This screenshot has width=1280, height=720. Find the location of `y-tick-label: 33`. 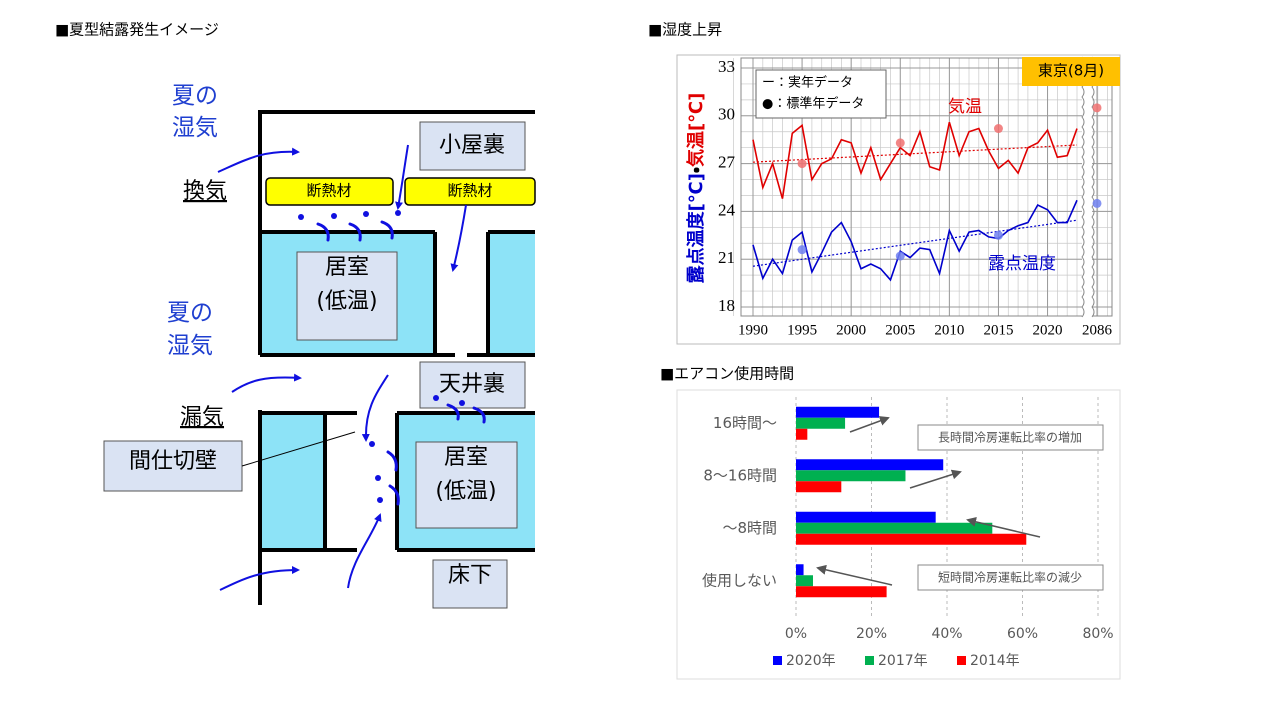

y-tick-label: 33 is located at coordinates (726, 66).